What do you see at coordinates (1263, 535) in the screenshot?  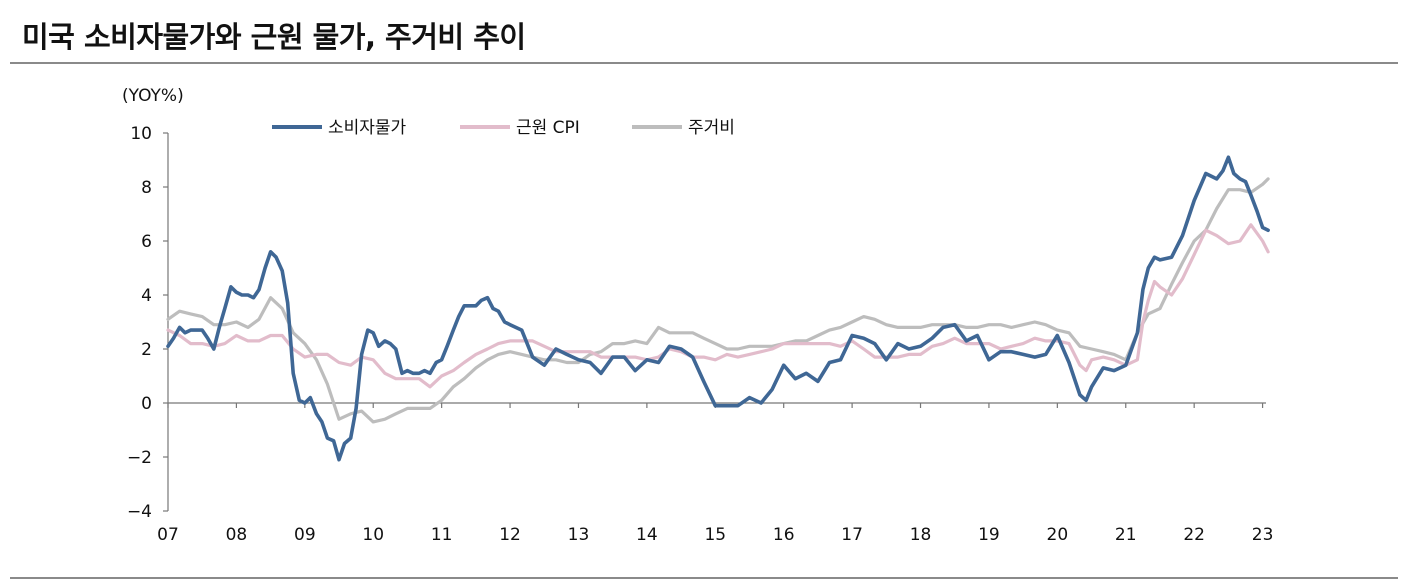 I see `x-tick-label: 23` at bounding box center [1263, 535].